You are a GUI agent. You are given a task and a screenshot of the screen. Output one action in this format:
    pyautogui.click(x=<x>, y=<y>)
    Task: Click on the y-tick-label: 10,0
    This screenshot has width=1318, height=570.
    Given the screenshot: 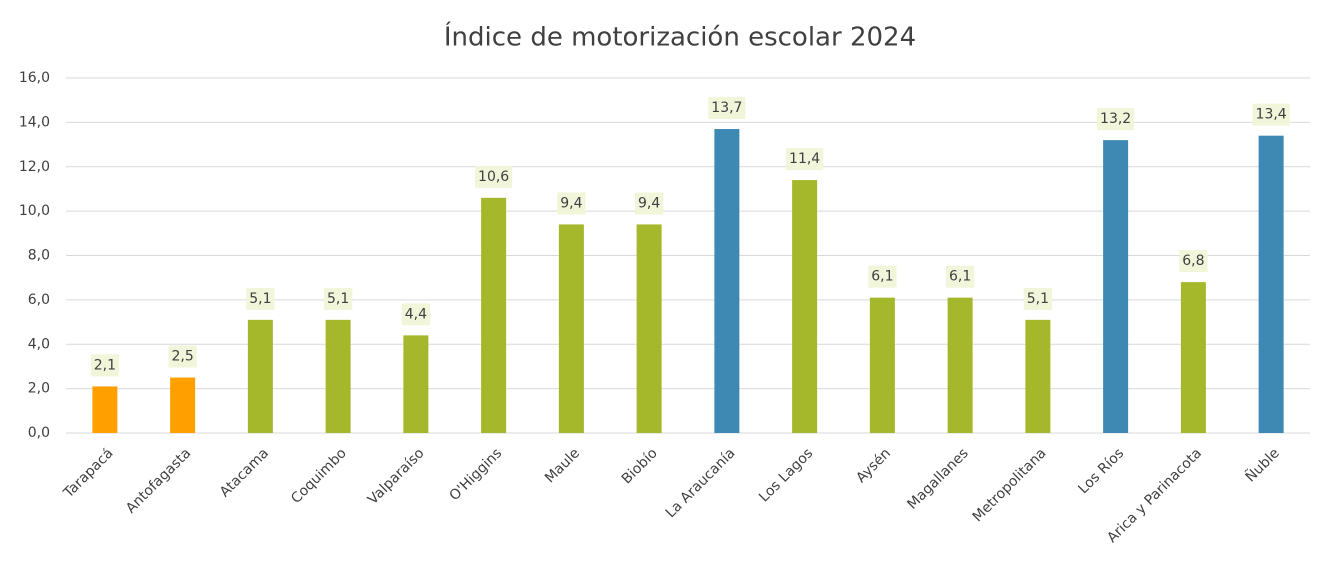 What is the action you would take?
    pyautogui.click(x=34, y=211)
    